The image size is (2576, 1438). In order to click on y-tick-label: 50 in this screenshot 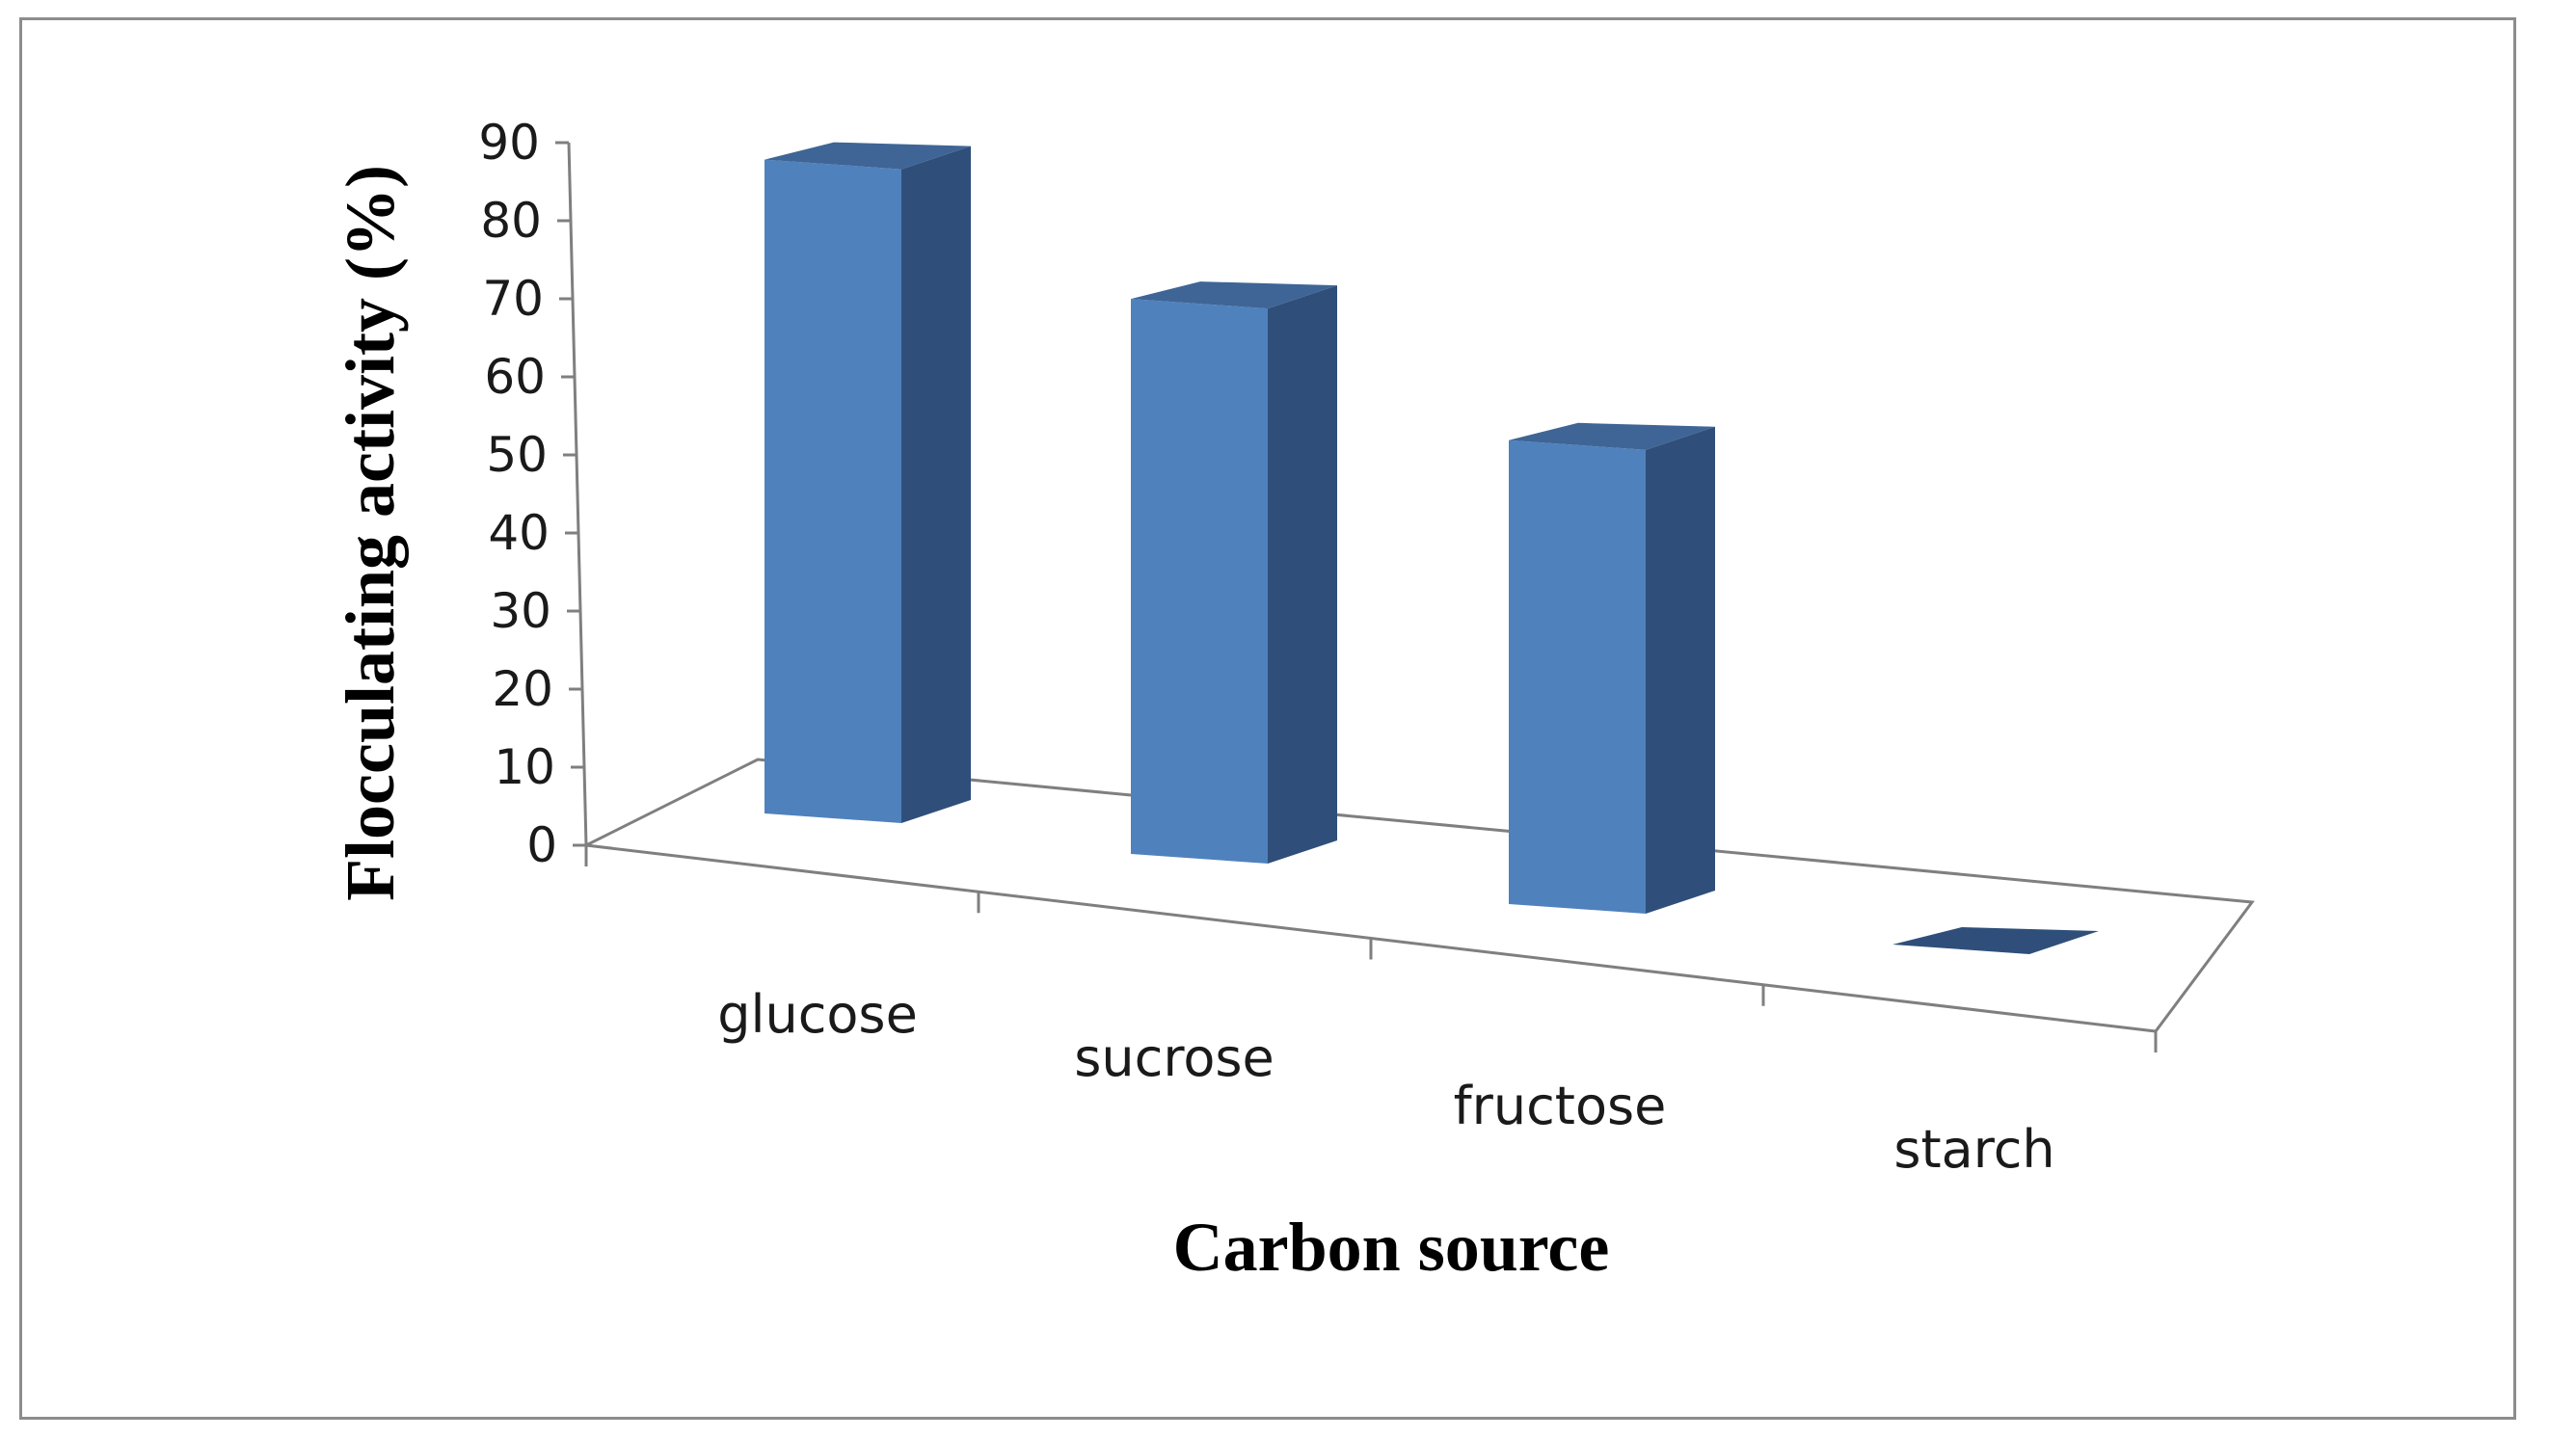, I will do `click(517, 455)`.